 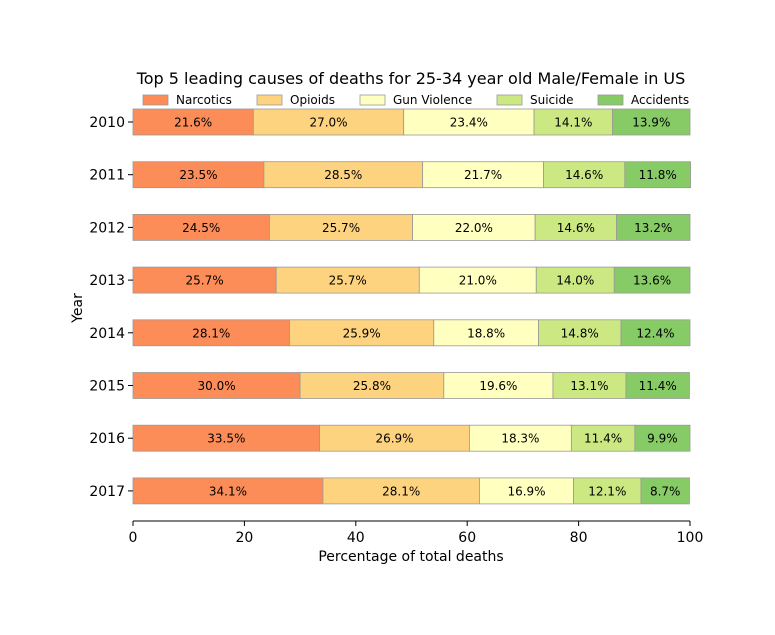 I want to click on y-tick-label: 2011, so click(x=107, y=176).